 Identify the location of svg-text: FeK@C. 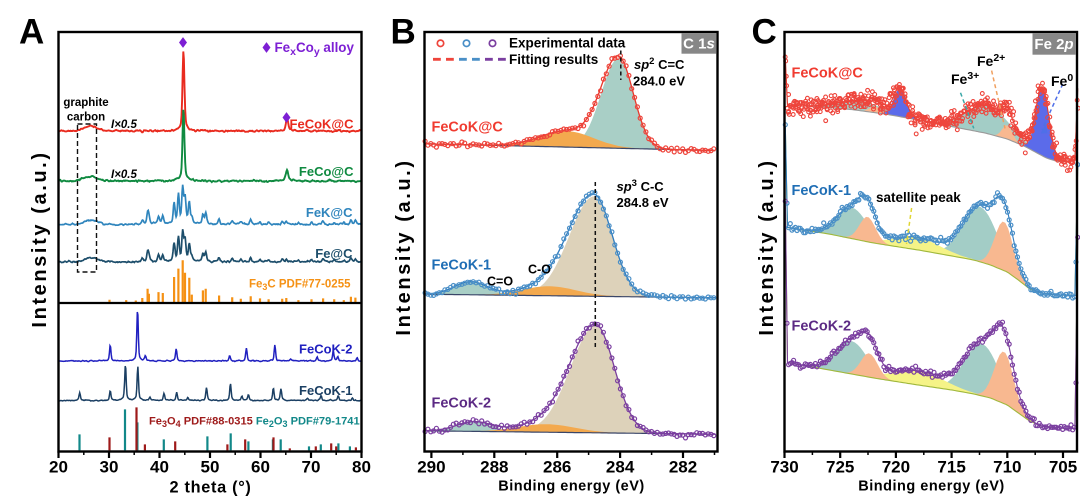
(329, 212).